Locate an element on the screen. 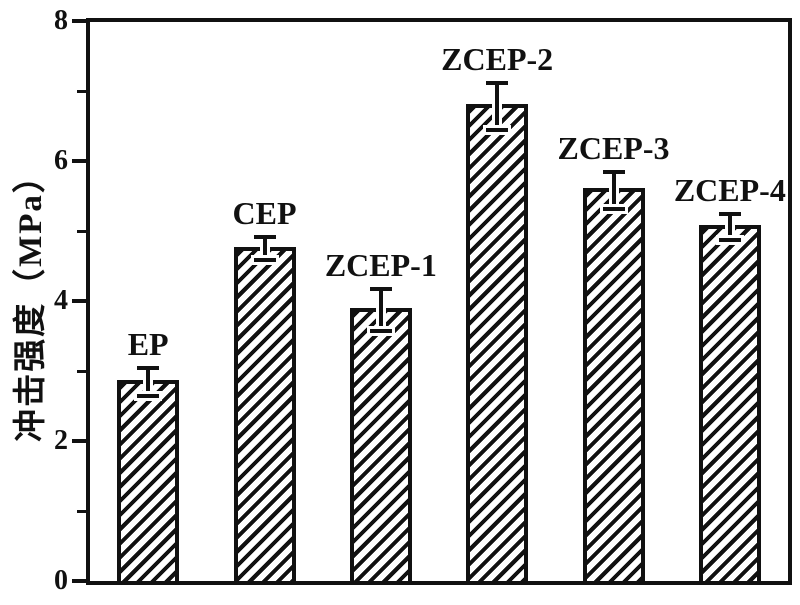 The image size is (800, 605). bar-label-zcep-3: ZCEP-3 is located at coordinates (613, 147).